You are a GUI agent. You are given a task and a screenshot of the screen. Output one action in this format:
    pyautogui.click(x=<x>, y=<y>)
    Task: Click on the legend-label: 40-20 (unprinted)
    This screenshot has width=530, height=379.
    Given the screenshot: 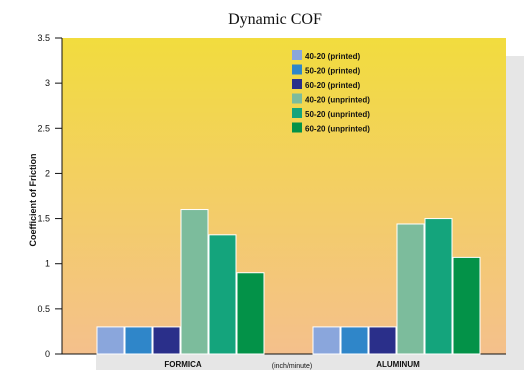 What is the action you would take?
    pyautogui.click(x=337, y=100)
    